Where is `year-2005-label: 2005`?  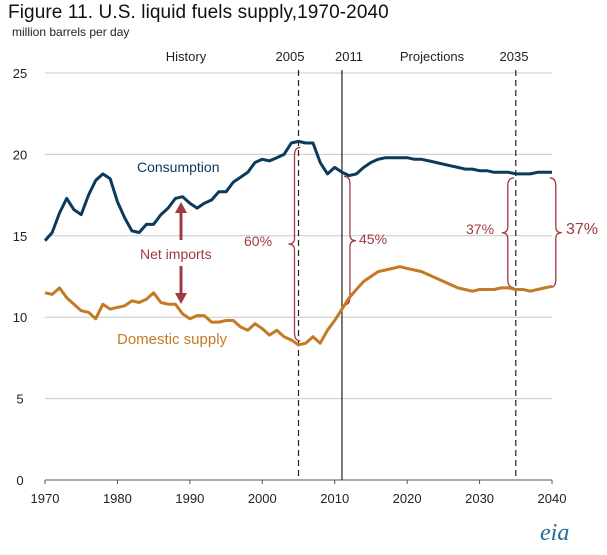 year-2005-label: 2005 is located at coordinates (290, 56).